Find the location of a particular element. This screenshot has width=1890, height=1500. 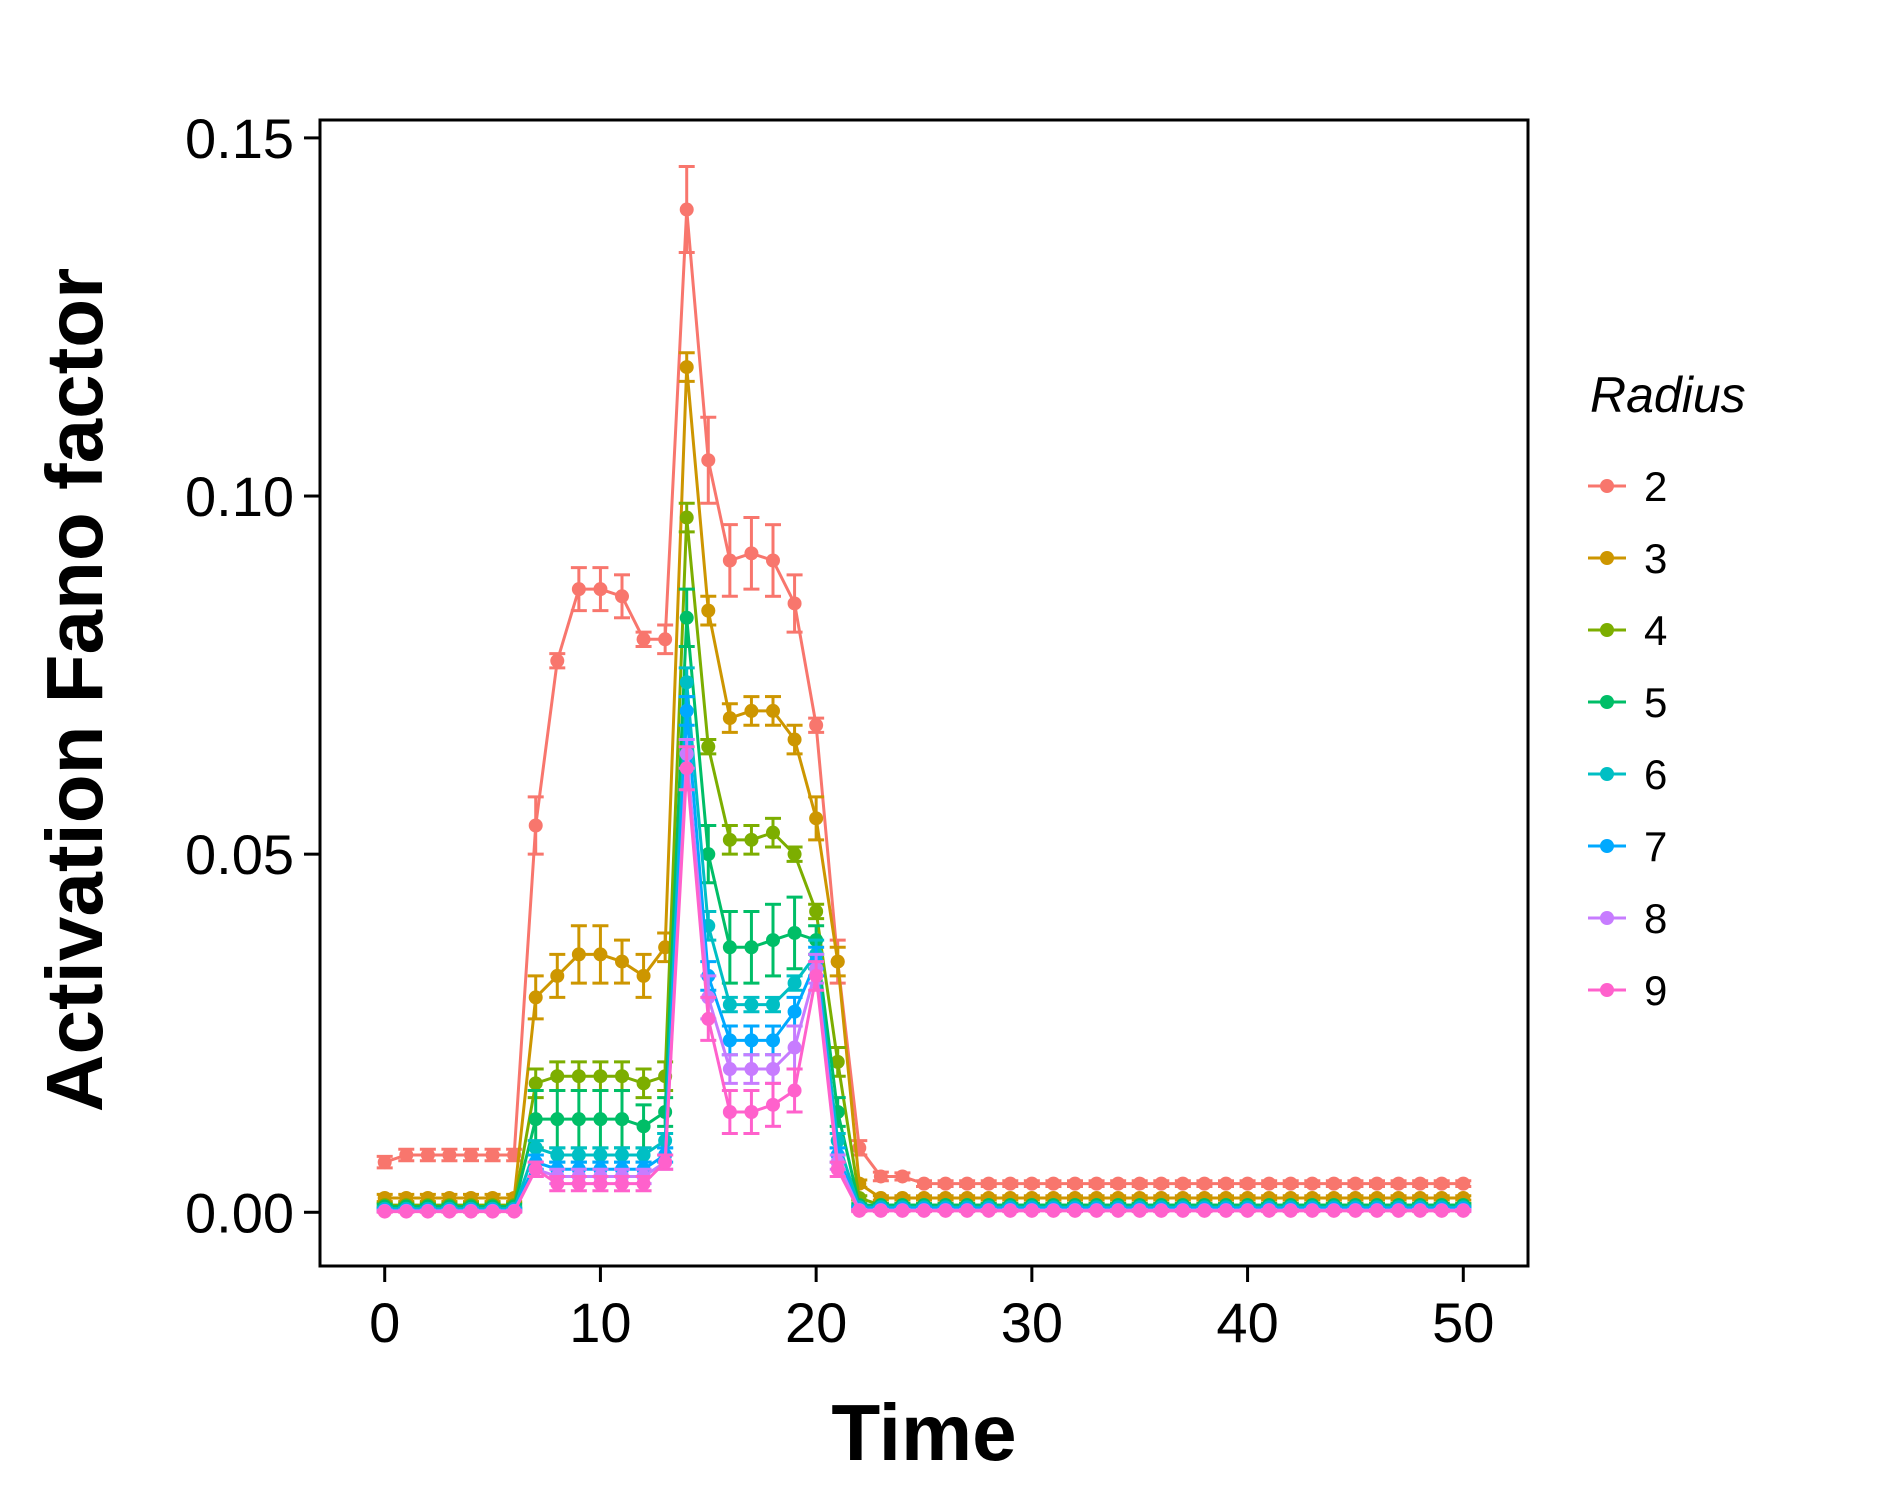

y-tick-label: 0.00 is located at coordinates (239, 1212).